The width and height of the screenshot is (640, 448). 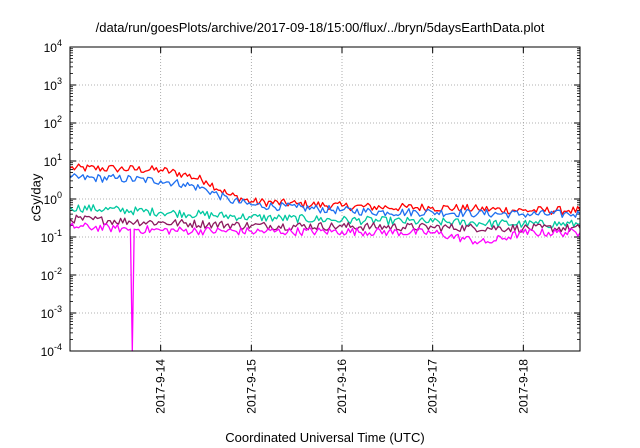 I want to click on y-tick-label: 10⁻⁴, so click(x=51, y=350).